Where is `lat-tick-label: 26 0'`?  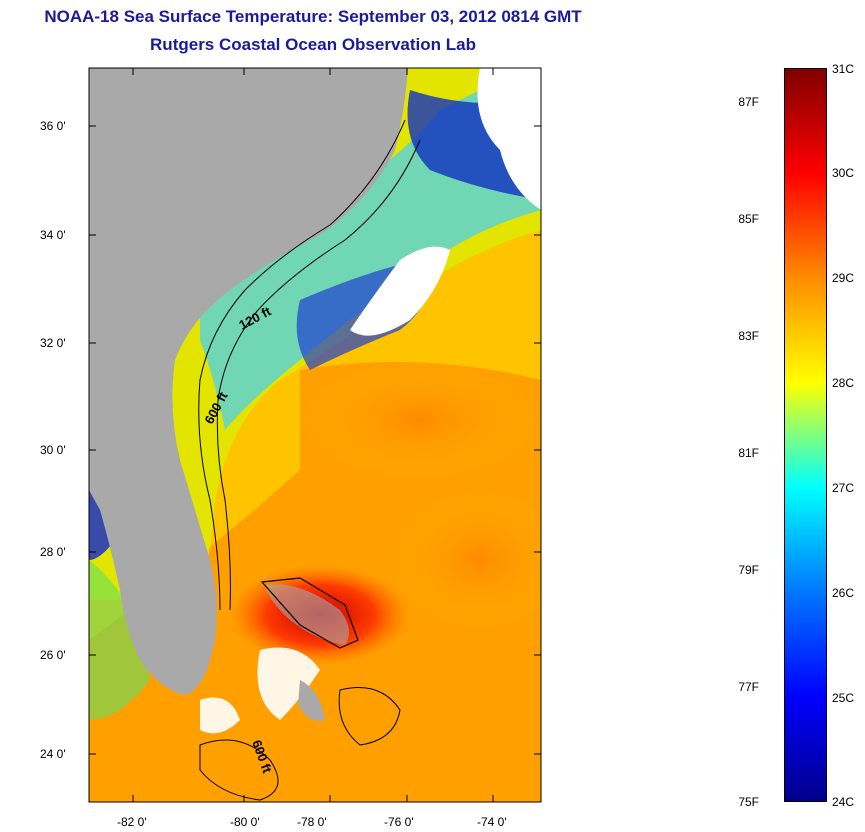 lat-tick-label: 26 0' is located at coordinates (53, 655).